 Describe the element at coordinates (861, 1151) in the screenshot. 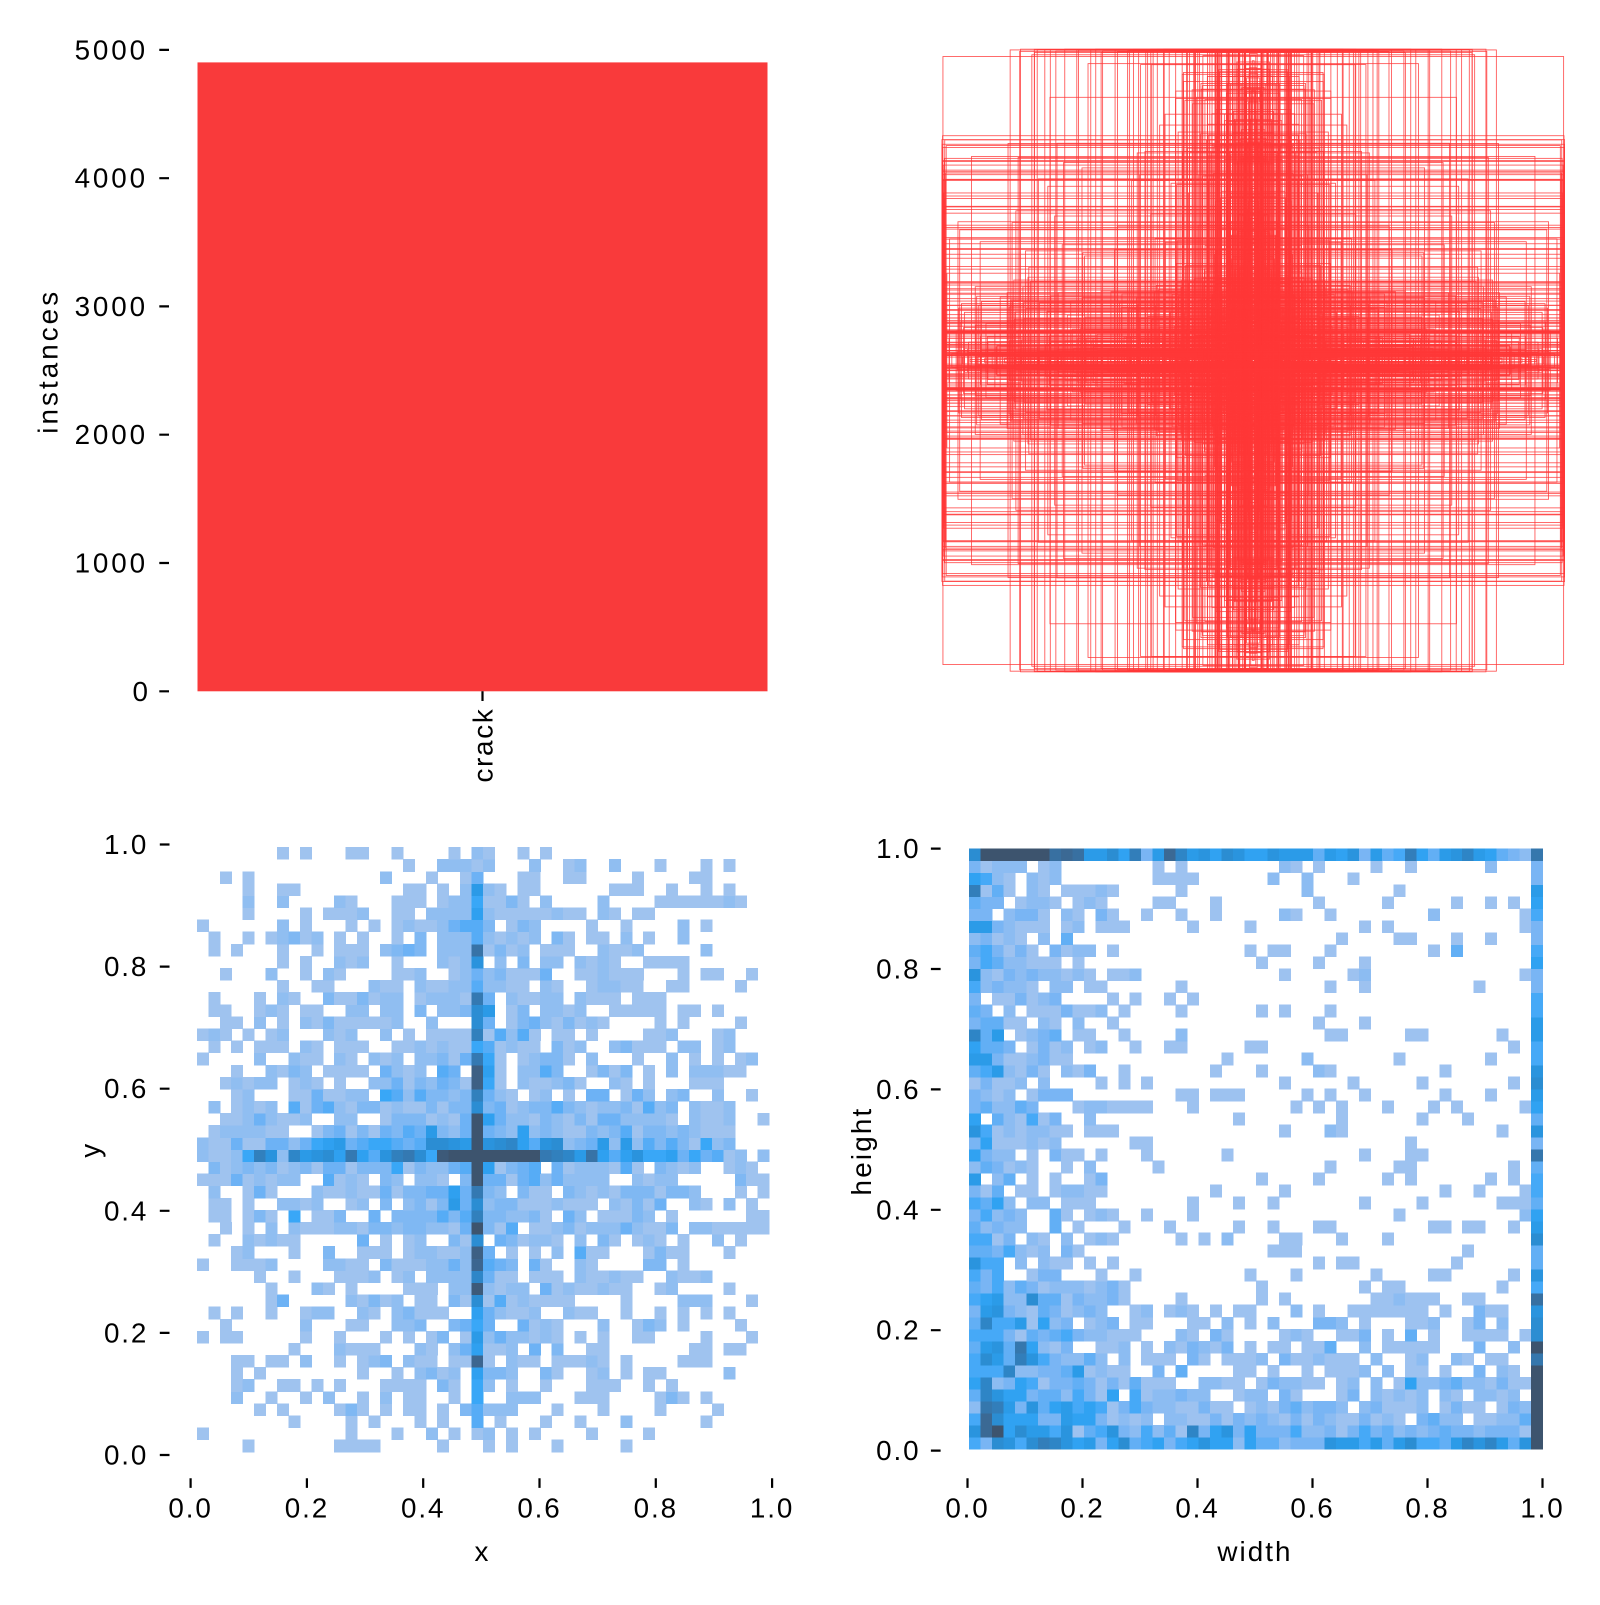

I see `svg-text: height` at that location.